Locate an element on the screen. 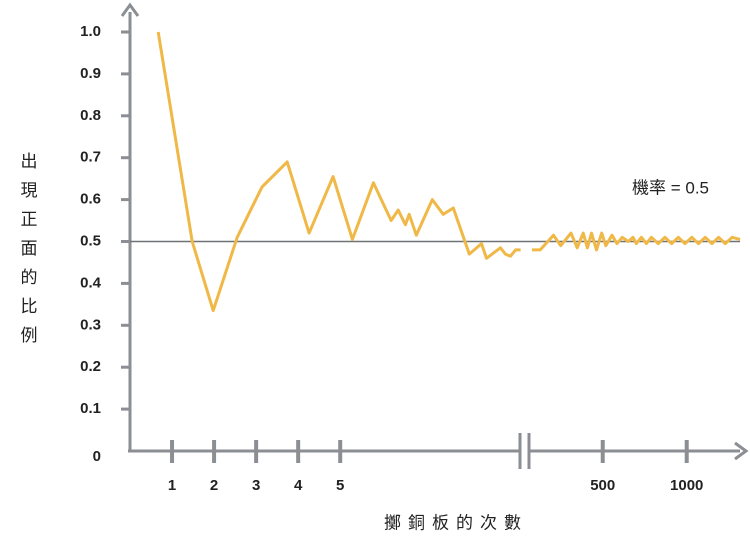 Image resolution: width=750 pixels, height=554 pixels. x-tick-label: 4 is located at coordinates (298, 485).